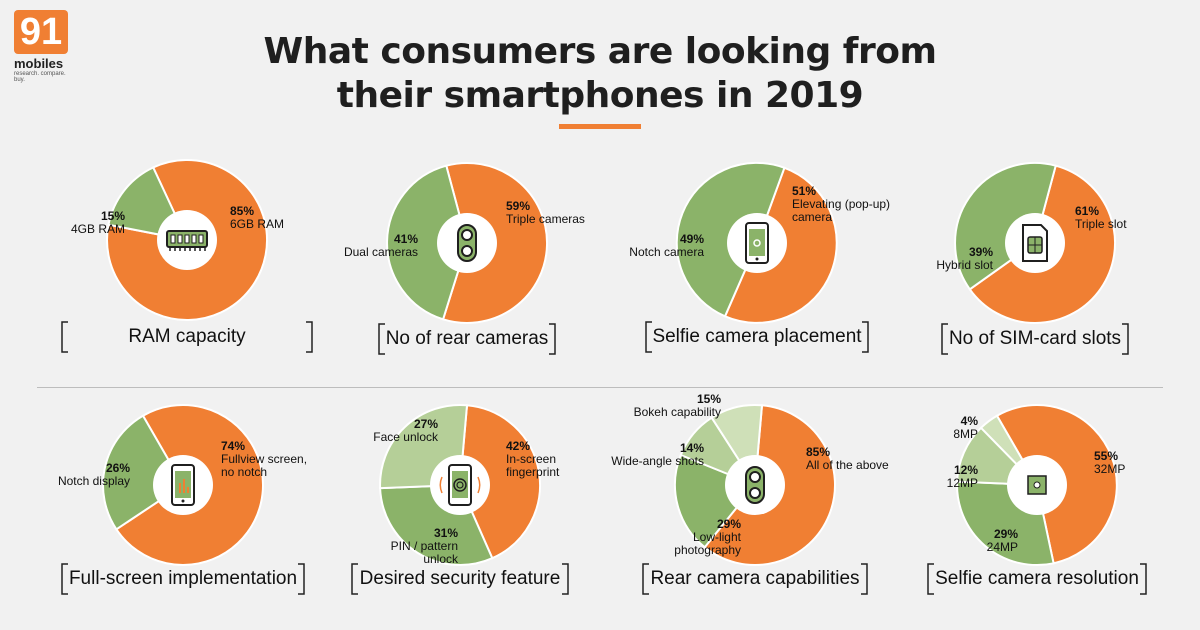  I want to click on slice-label: 41% Dual cameras, so click(381, 245).